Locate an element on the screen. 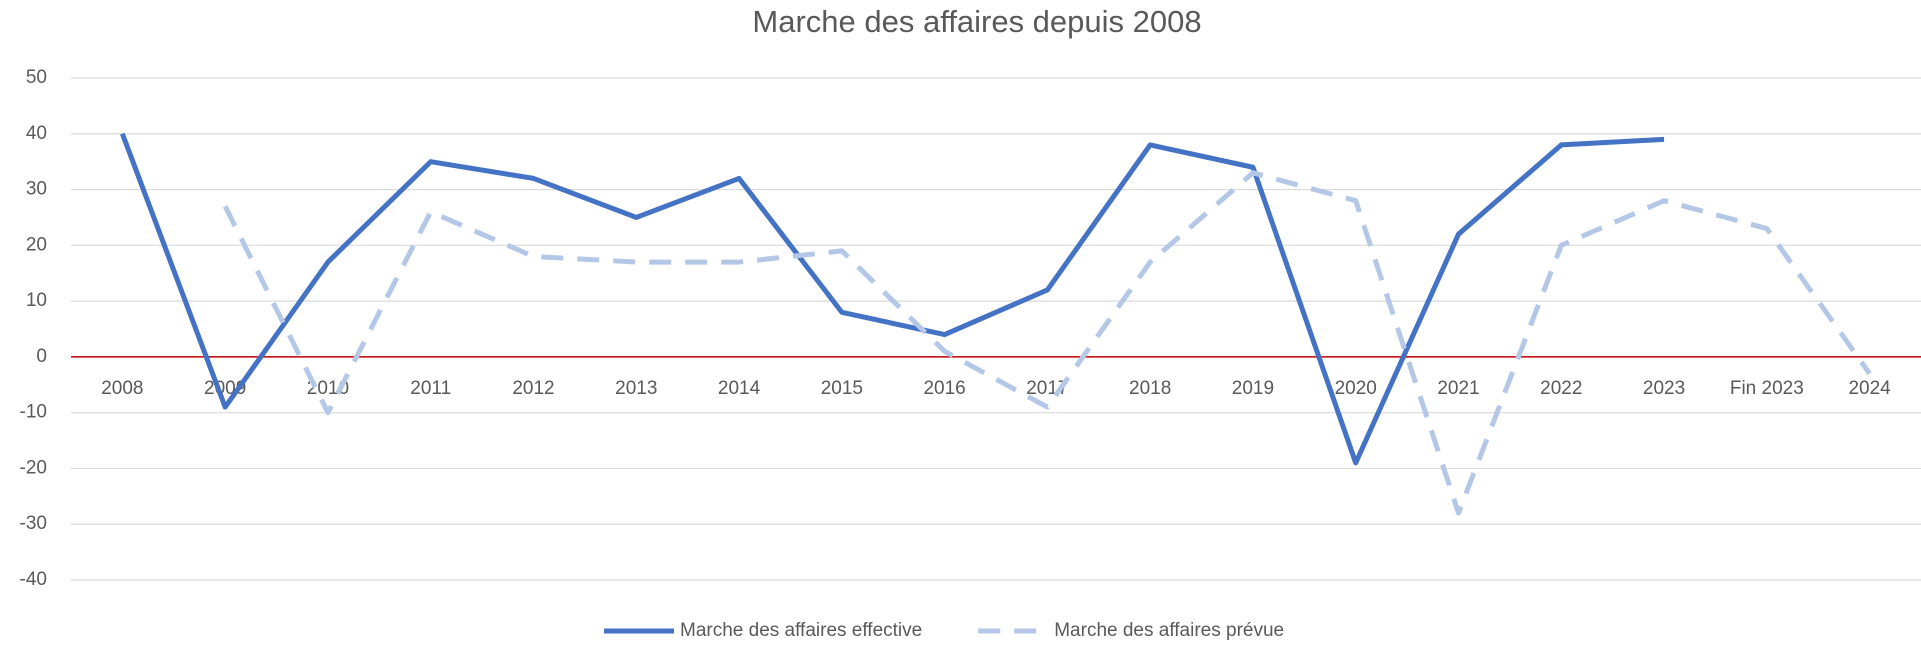  x-tick-label: 2022 is located at coordinates (1561, 388).